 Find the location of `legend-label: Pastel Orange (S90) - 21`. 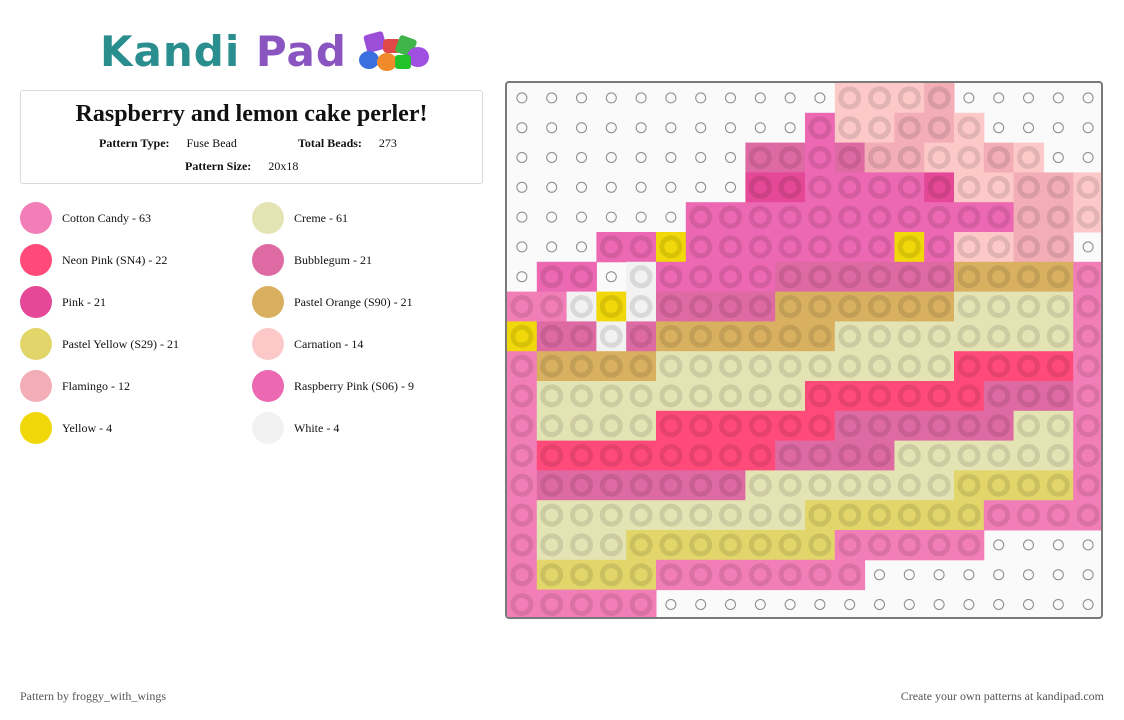

legend-label: Pastel Orange (S90) - 21 is located at coordinates (353, 301).